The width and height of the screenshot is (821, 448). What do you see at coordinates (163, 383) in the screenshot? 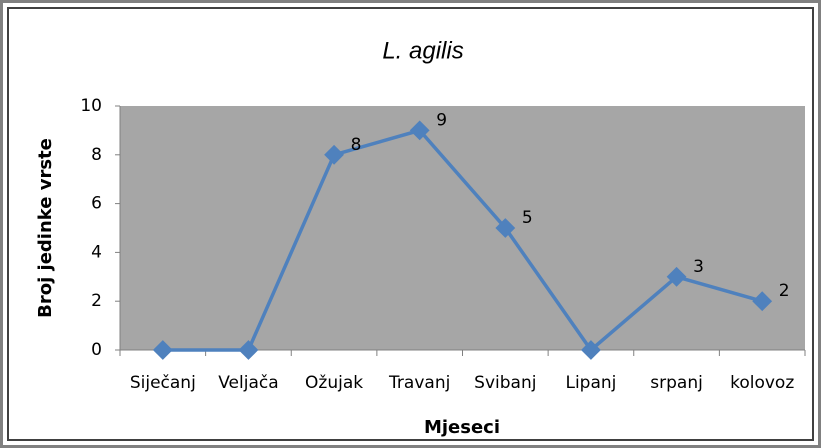
I see `x-tick-label: Siječanj` at bounding box center [163, 383].